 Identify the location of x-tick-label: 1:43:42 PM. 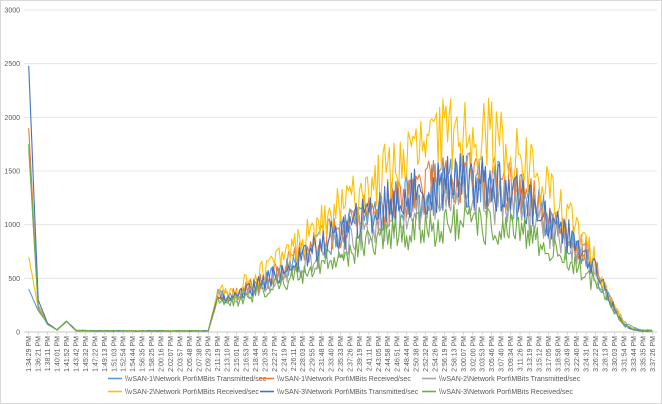
(76, 354).